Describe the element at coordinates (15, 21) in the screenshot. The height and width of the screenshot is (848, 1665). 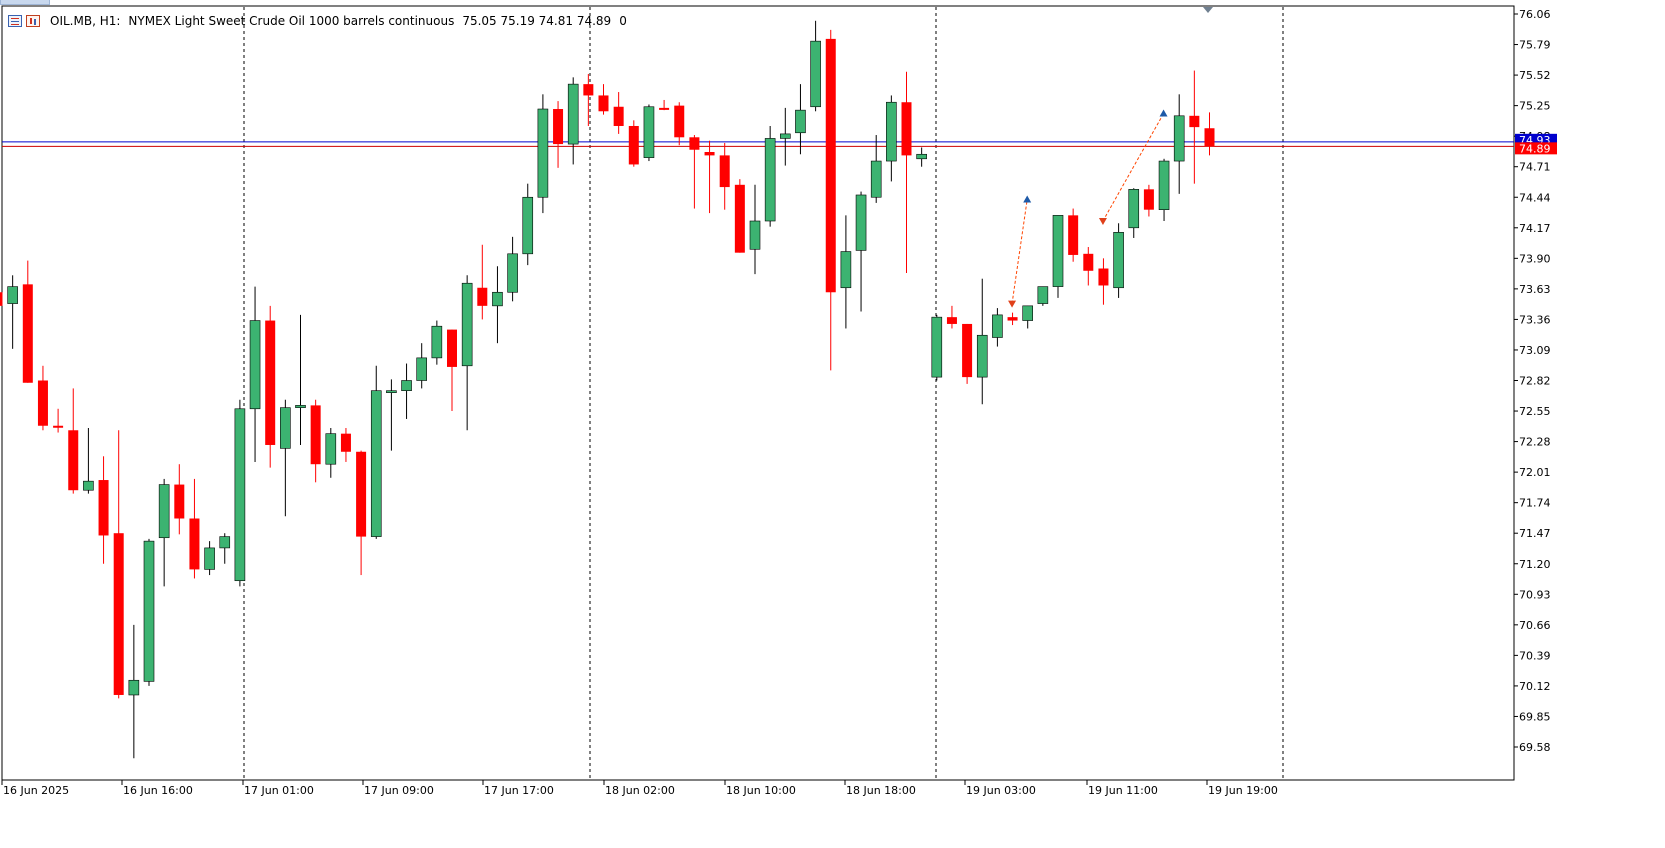
I see `one-click-trading-icon` at that location.